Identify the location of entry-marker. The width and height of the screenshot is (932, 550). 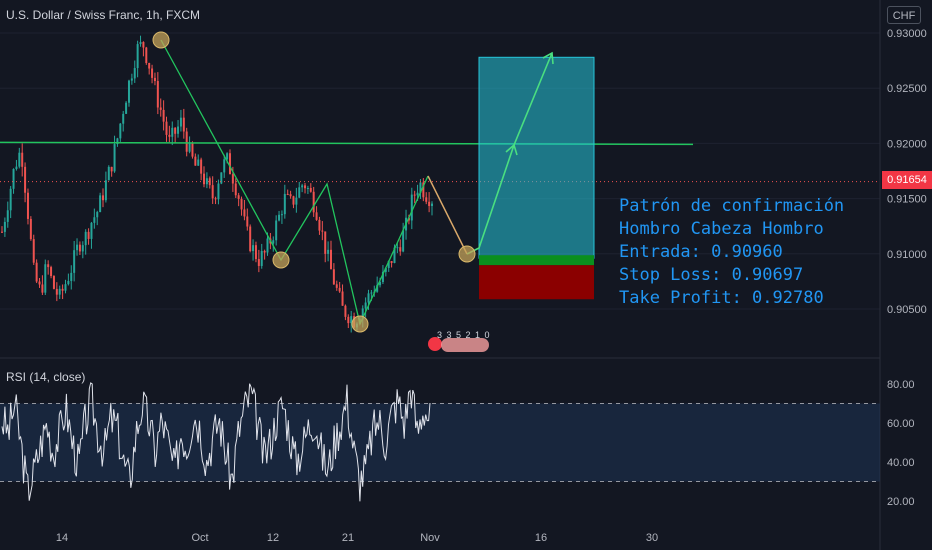
(536, 260).